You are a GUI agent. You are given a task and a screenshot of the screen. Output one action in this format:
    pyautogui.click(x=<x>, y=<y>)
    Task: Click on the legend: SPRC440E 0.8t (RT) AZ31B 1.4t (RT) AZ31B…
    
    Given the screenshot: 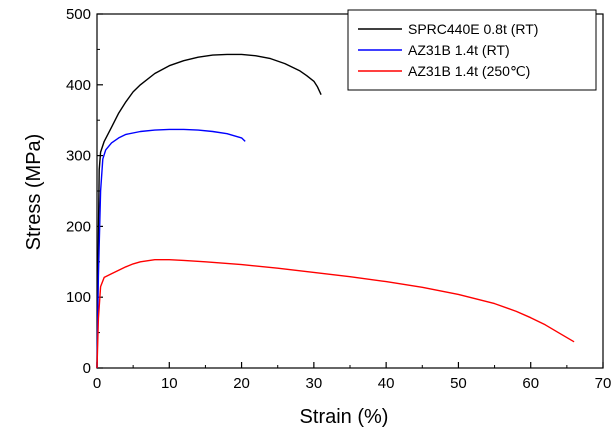 What is the action you would take?
    pyautogui.click(x=472, y=50)
    